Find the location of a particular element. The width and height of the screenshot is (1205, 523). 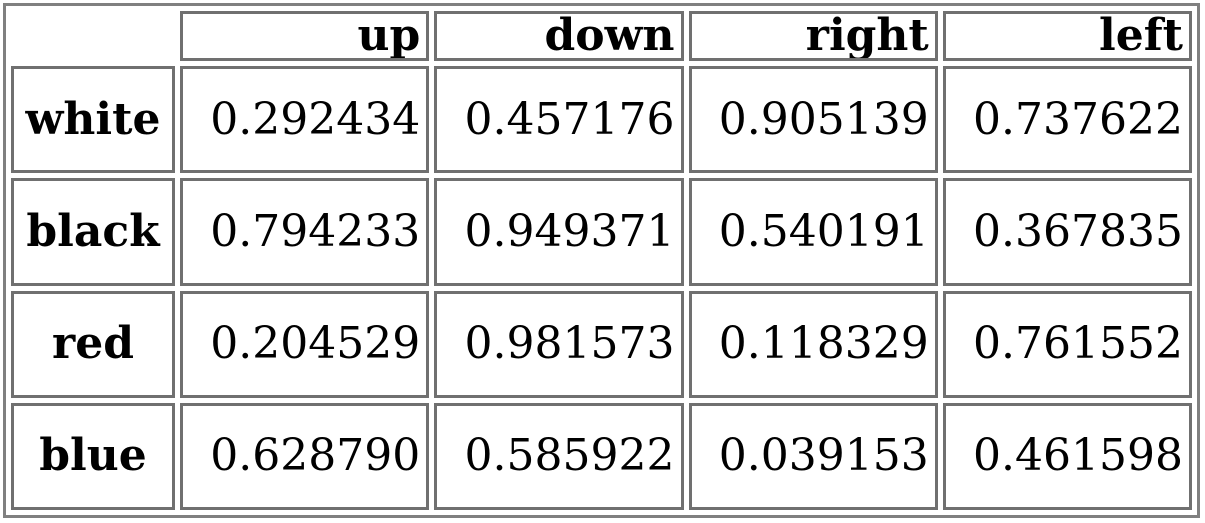

table-cell: 0.204529 is located at coordinates (305, 344).